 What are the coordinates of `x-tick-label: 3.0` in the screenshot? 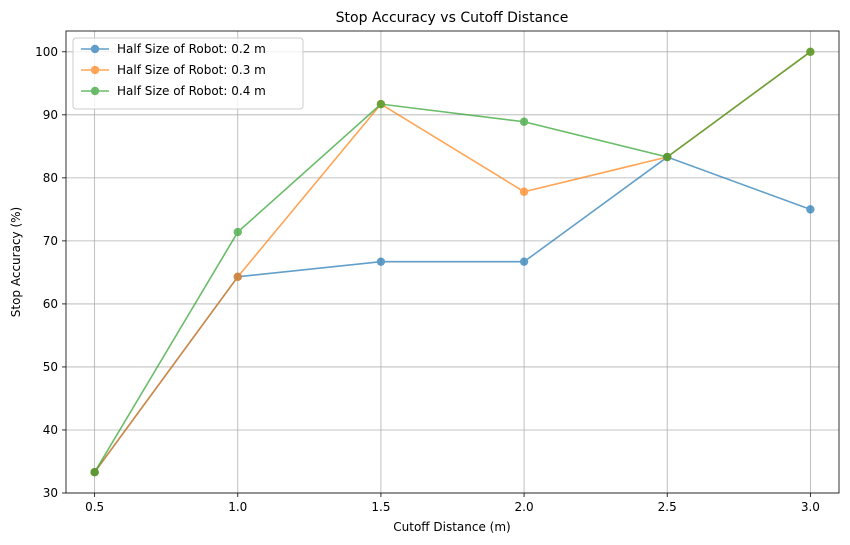 It's located at (810, 507).